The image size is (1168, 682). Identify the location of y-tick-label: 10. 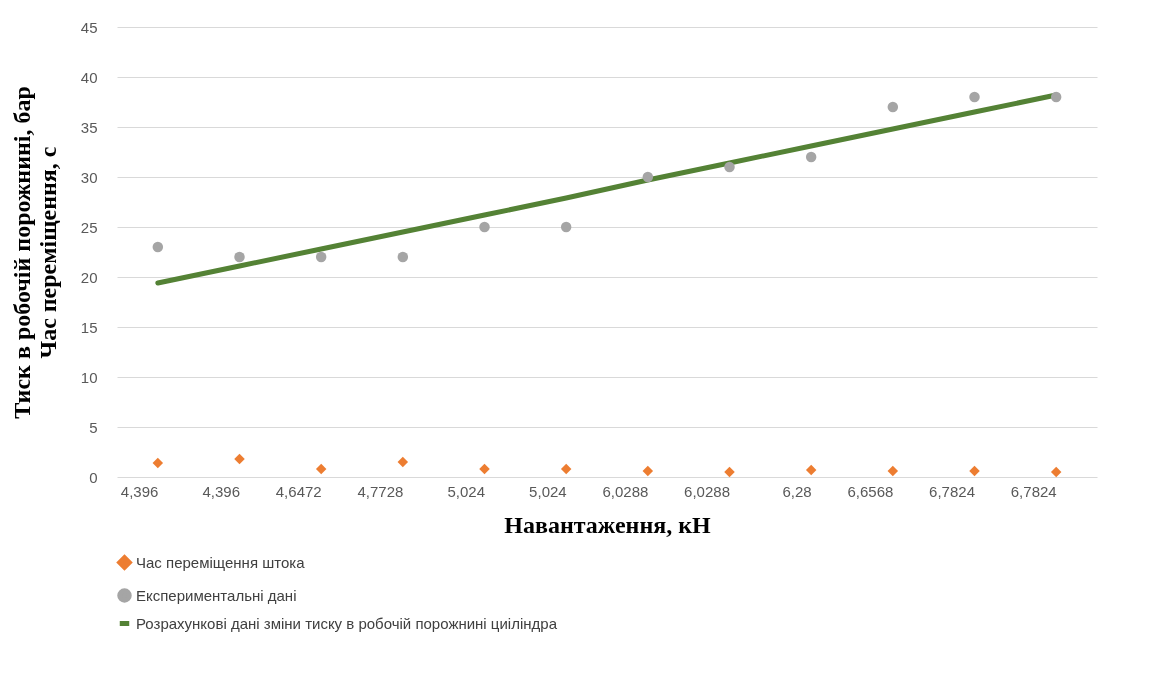
(89, 377).